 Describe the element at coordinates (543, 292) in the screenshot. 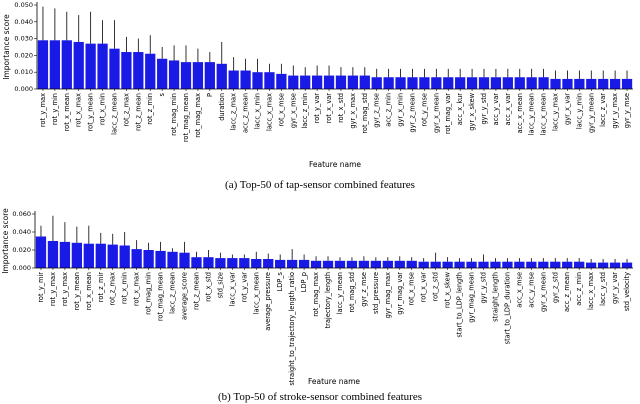

I see `x-tick-label: gyr_x_mean` at that location.